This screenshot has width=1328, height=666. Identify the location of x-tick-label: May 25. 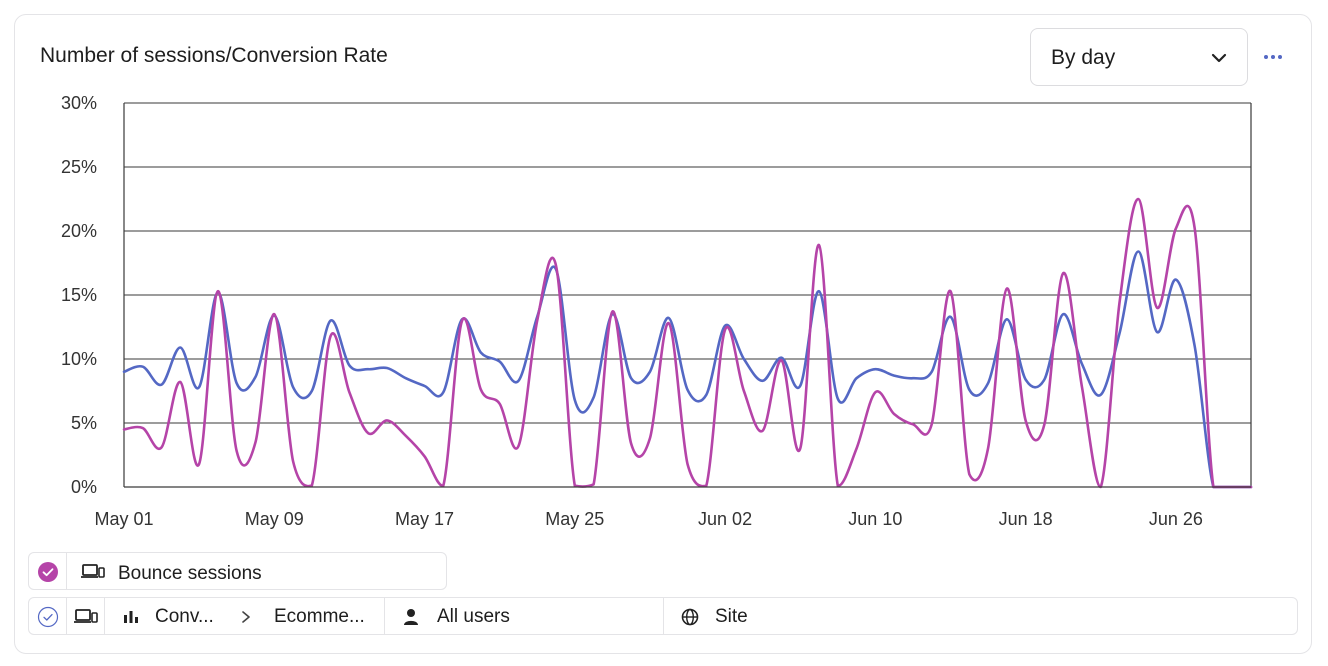
(574, 519).